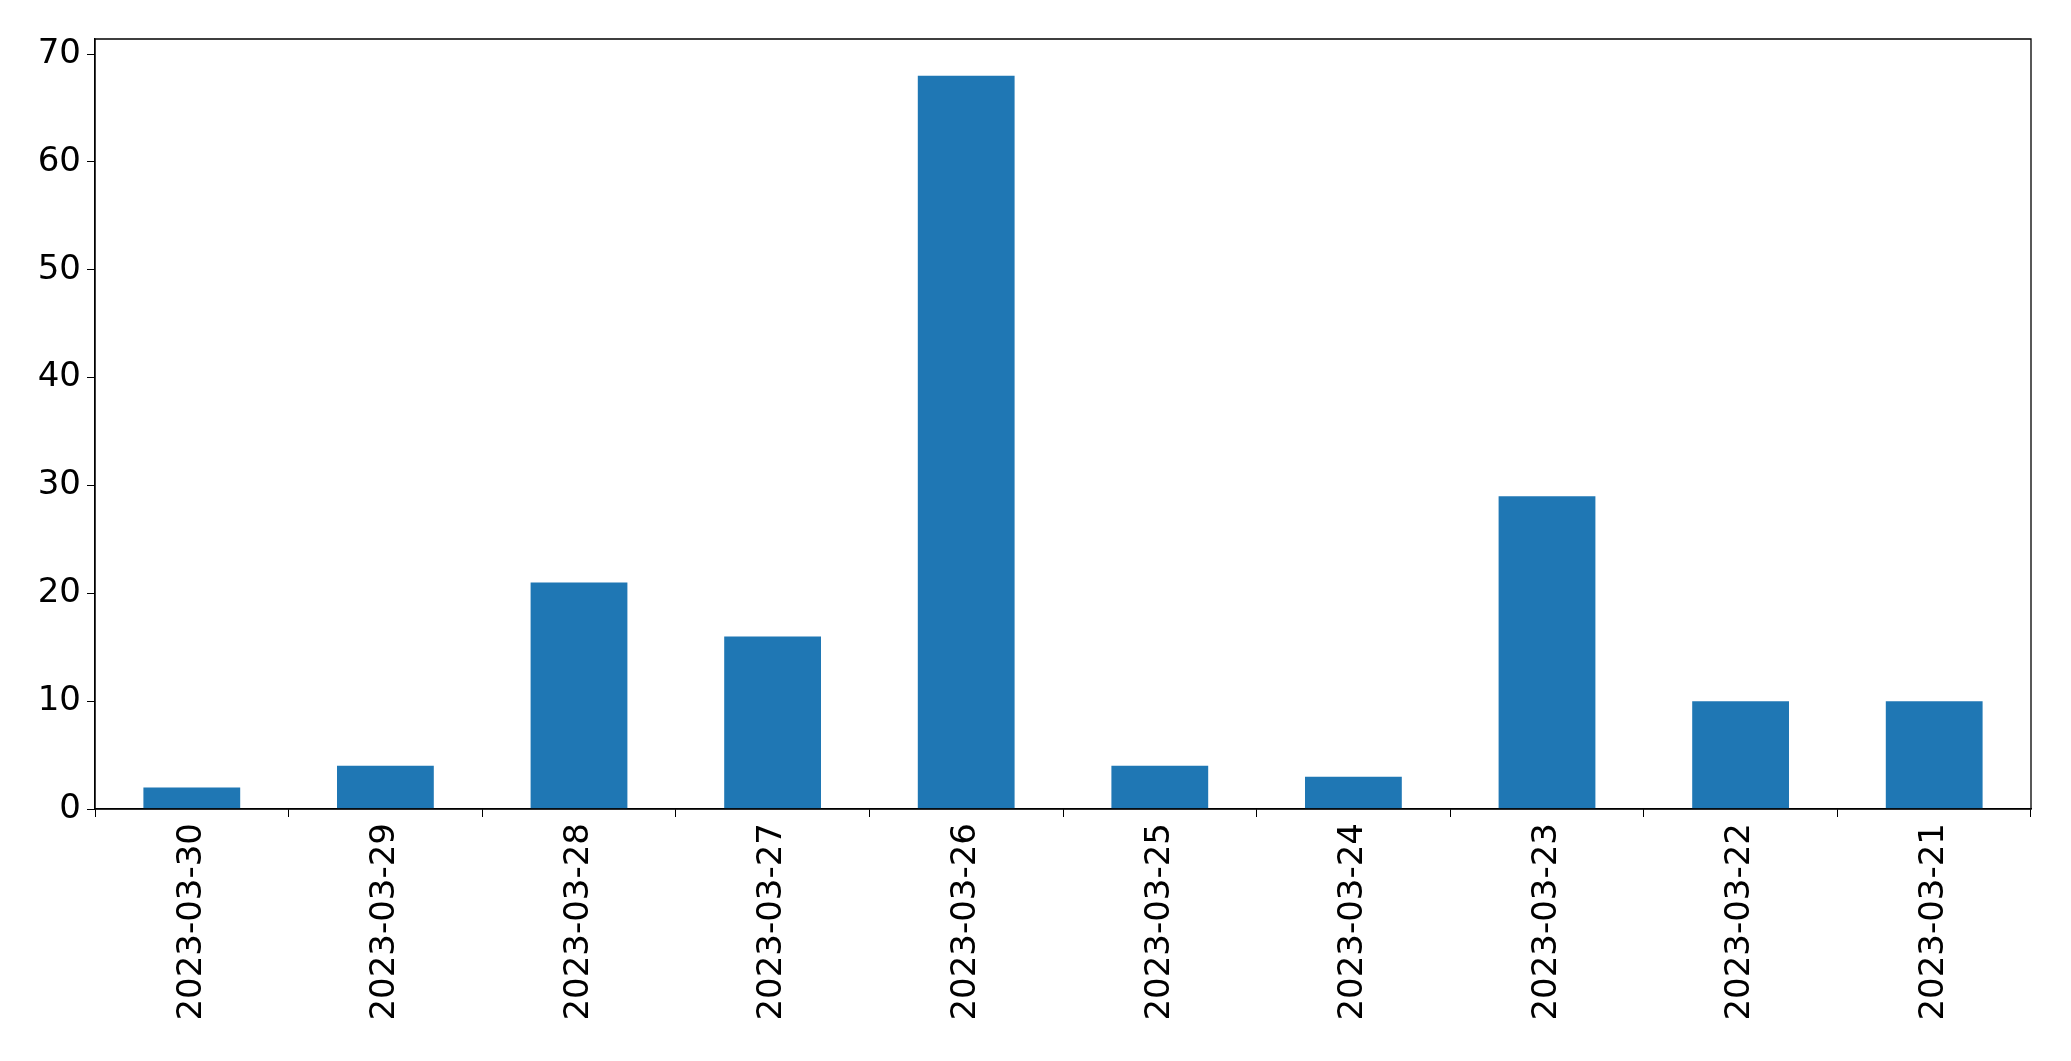 This screenshot has width=2071, height=1061. Describe the element at coordinates (963, 922) in the screenshot. I see `x-tick-label: 2023-03-26` at that location.